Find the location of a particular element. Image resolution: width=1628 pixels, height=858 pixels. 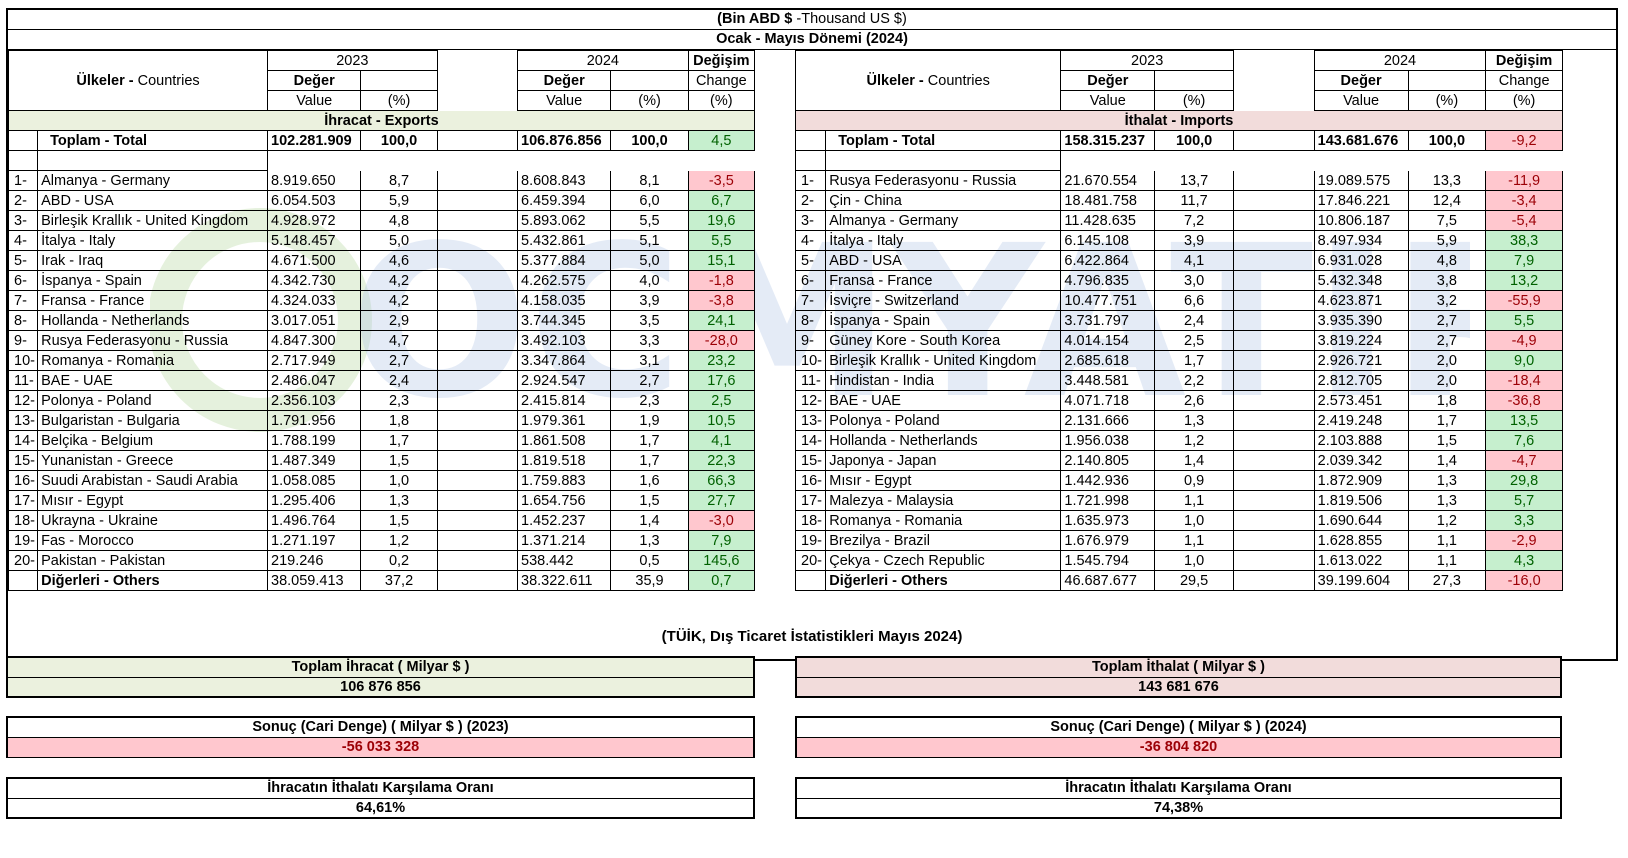

pct-header: (%) is located at coordinates (1194, 100).